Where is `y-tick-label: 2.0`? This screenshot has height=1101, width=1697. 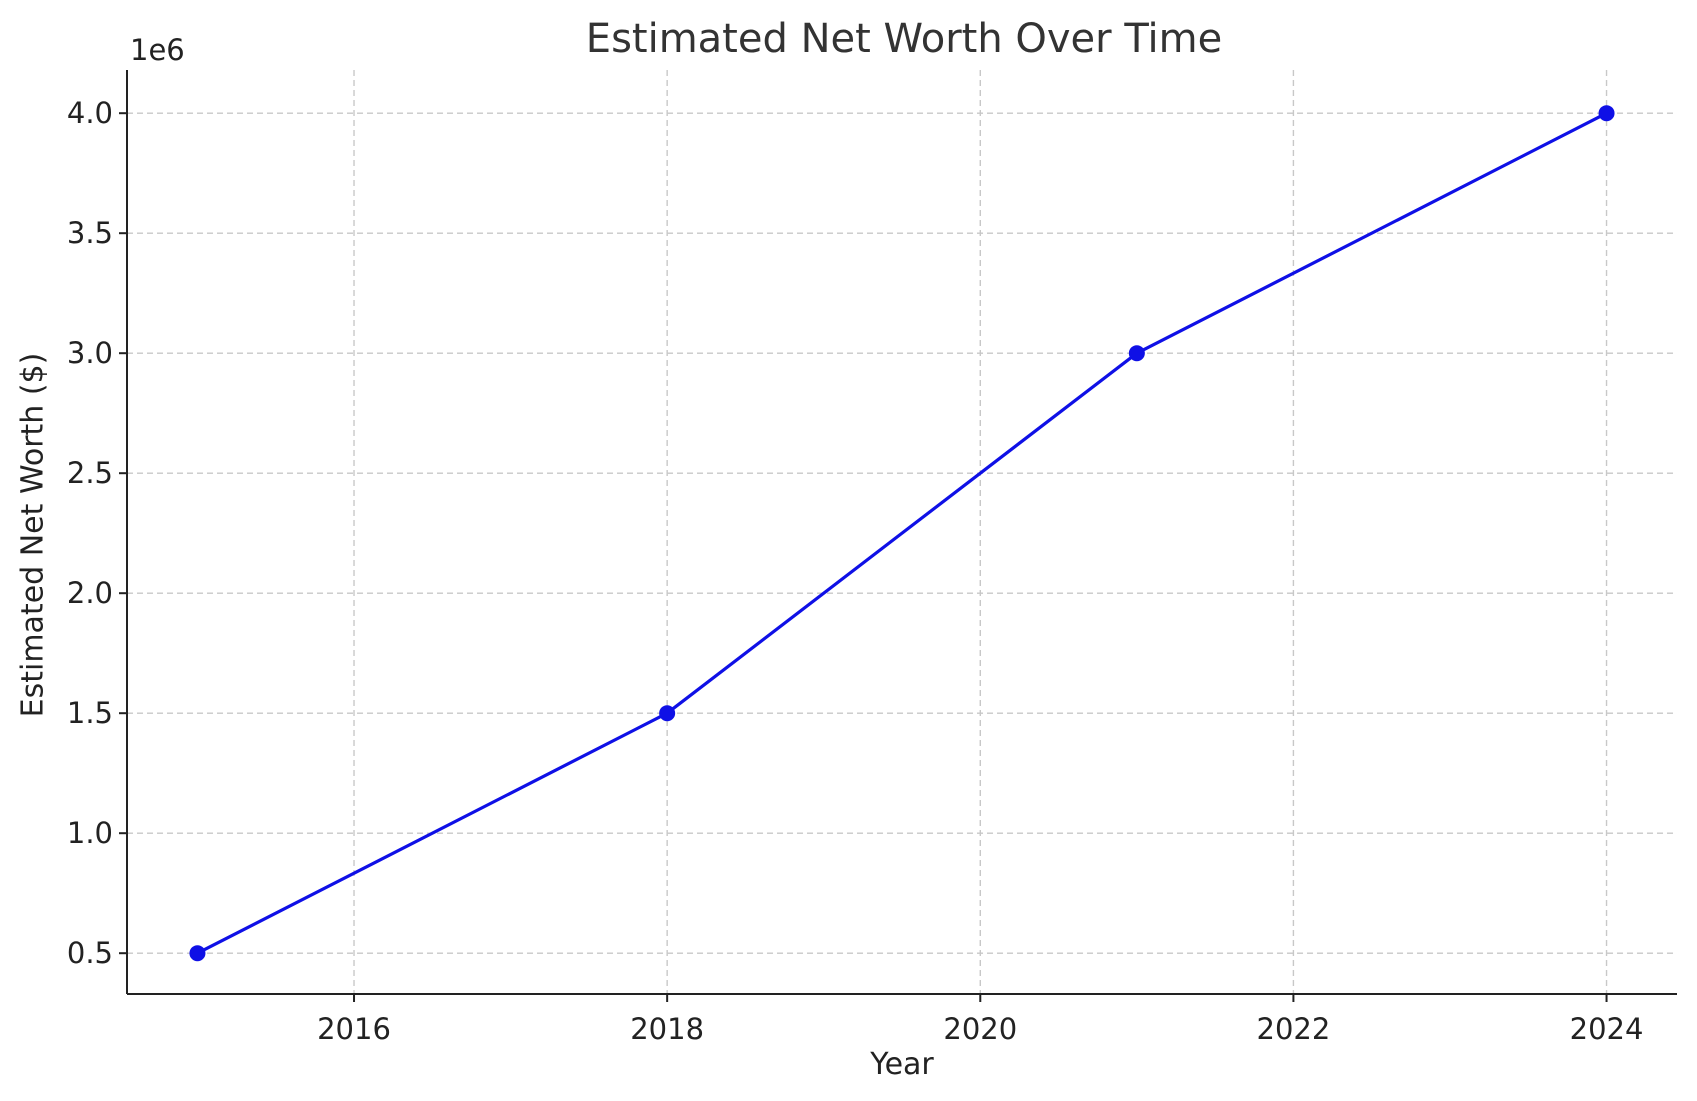
y-tick-label: 2.0 is located at coordinates (90, 593).